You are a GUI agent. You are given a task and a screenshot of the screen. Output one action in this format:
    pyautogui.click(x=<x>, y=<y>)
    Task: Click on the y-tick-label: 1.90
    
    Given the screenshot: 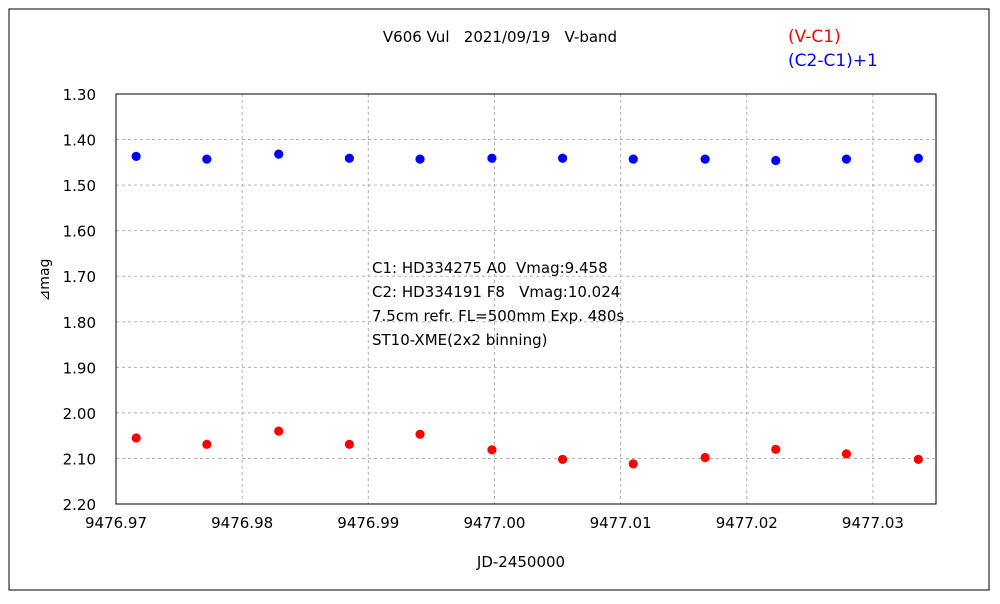 What is the action you would take?
    pyautogui.click(x=79, y=368)
    